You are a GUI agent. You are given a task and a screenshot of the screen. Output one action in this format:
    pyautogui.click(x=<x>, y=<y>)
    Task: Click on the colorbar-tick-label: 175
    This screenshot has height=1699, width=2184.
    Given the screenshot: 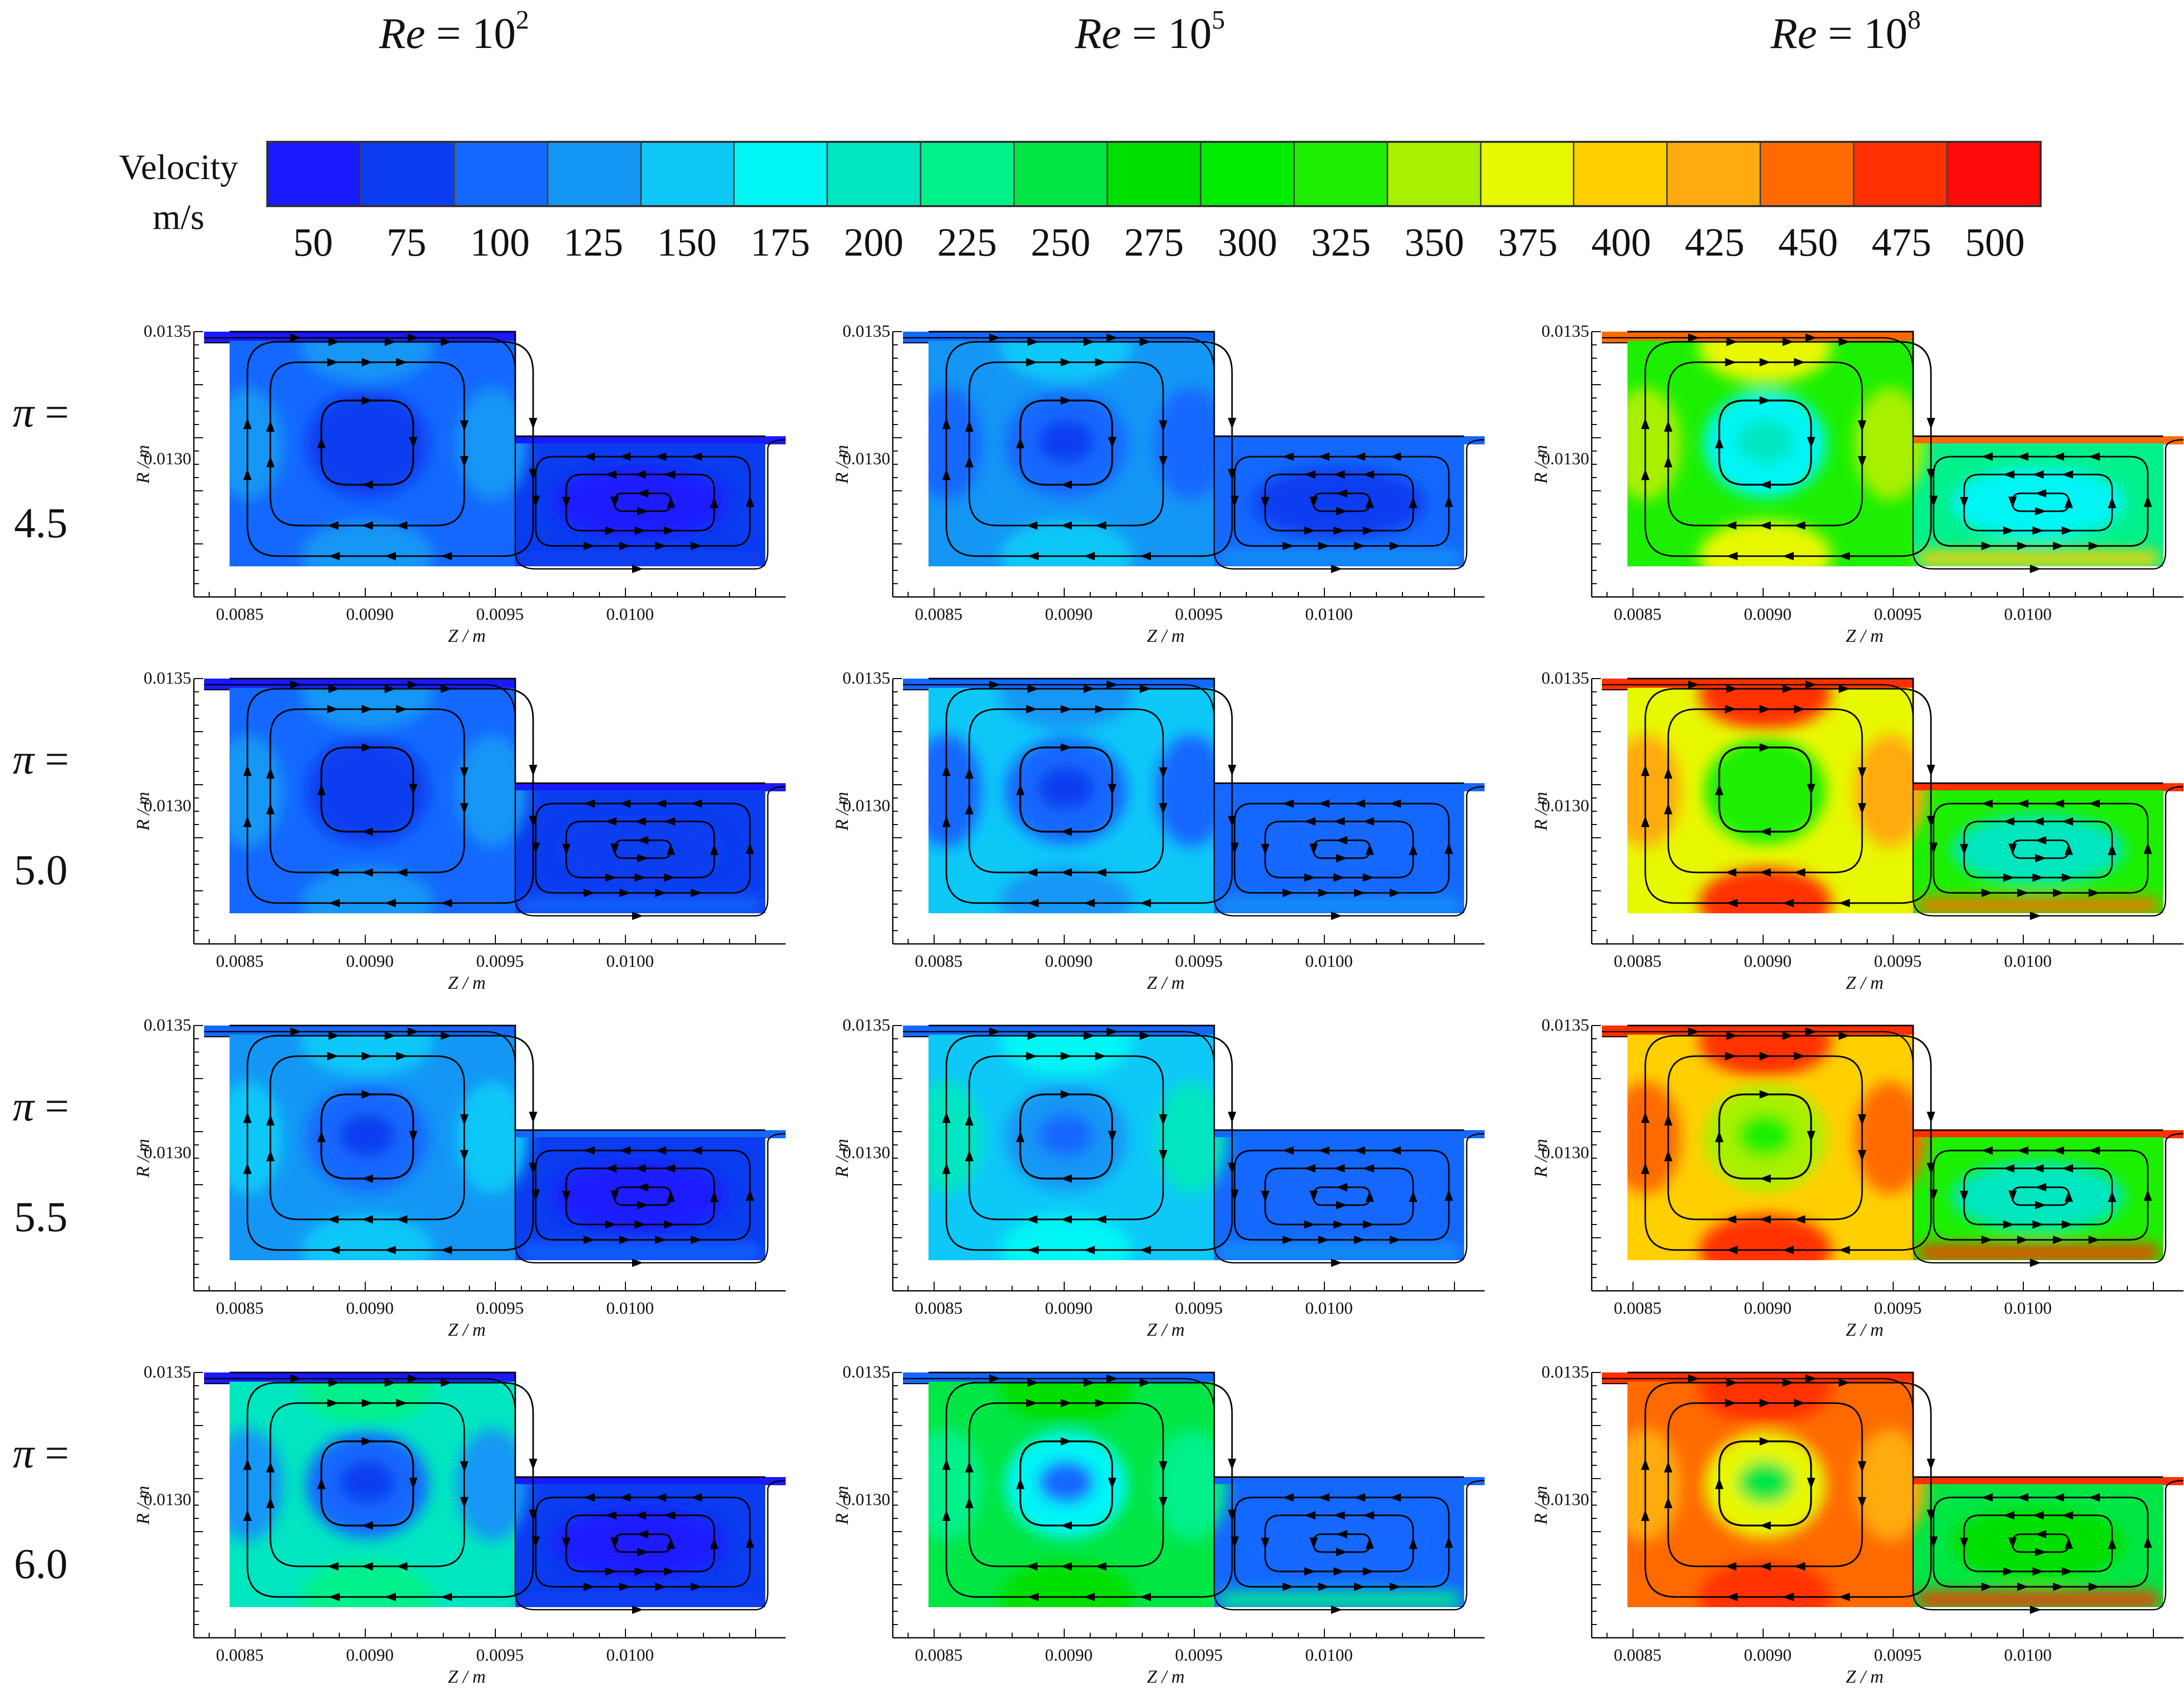 What is the action you would take?
    pyautogui.click(x=780, y=242)
    